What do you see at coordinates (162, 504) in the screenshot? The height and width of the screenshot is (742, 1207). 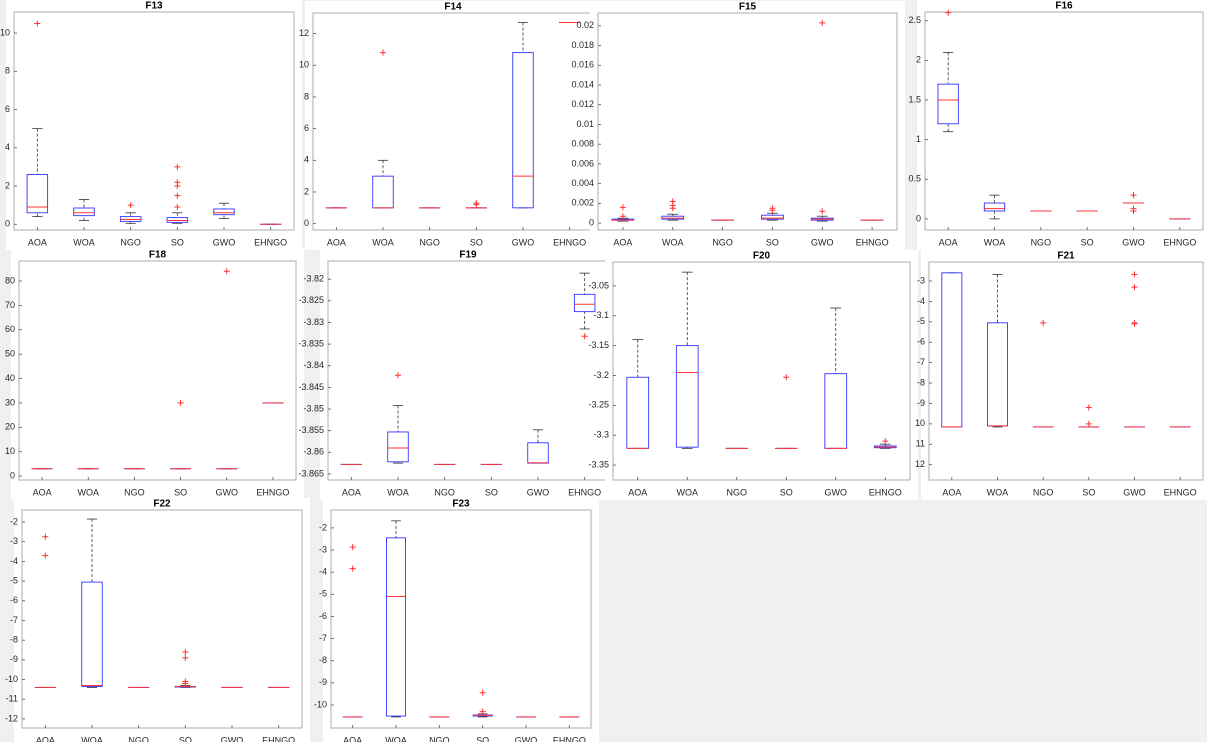 I see `chart-title: F22` at bounding box center [162, 504].